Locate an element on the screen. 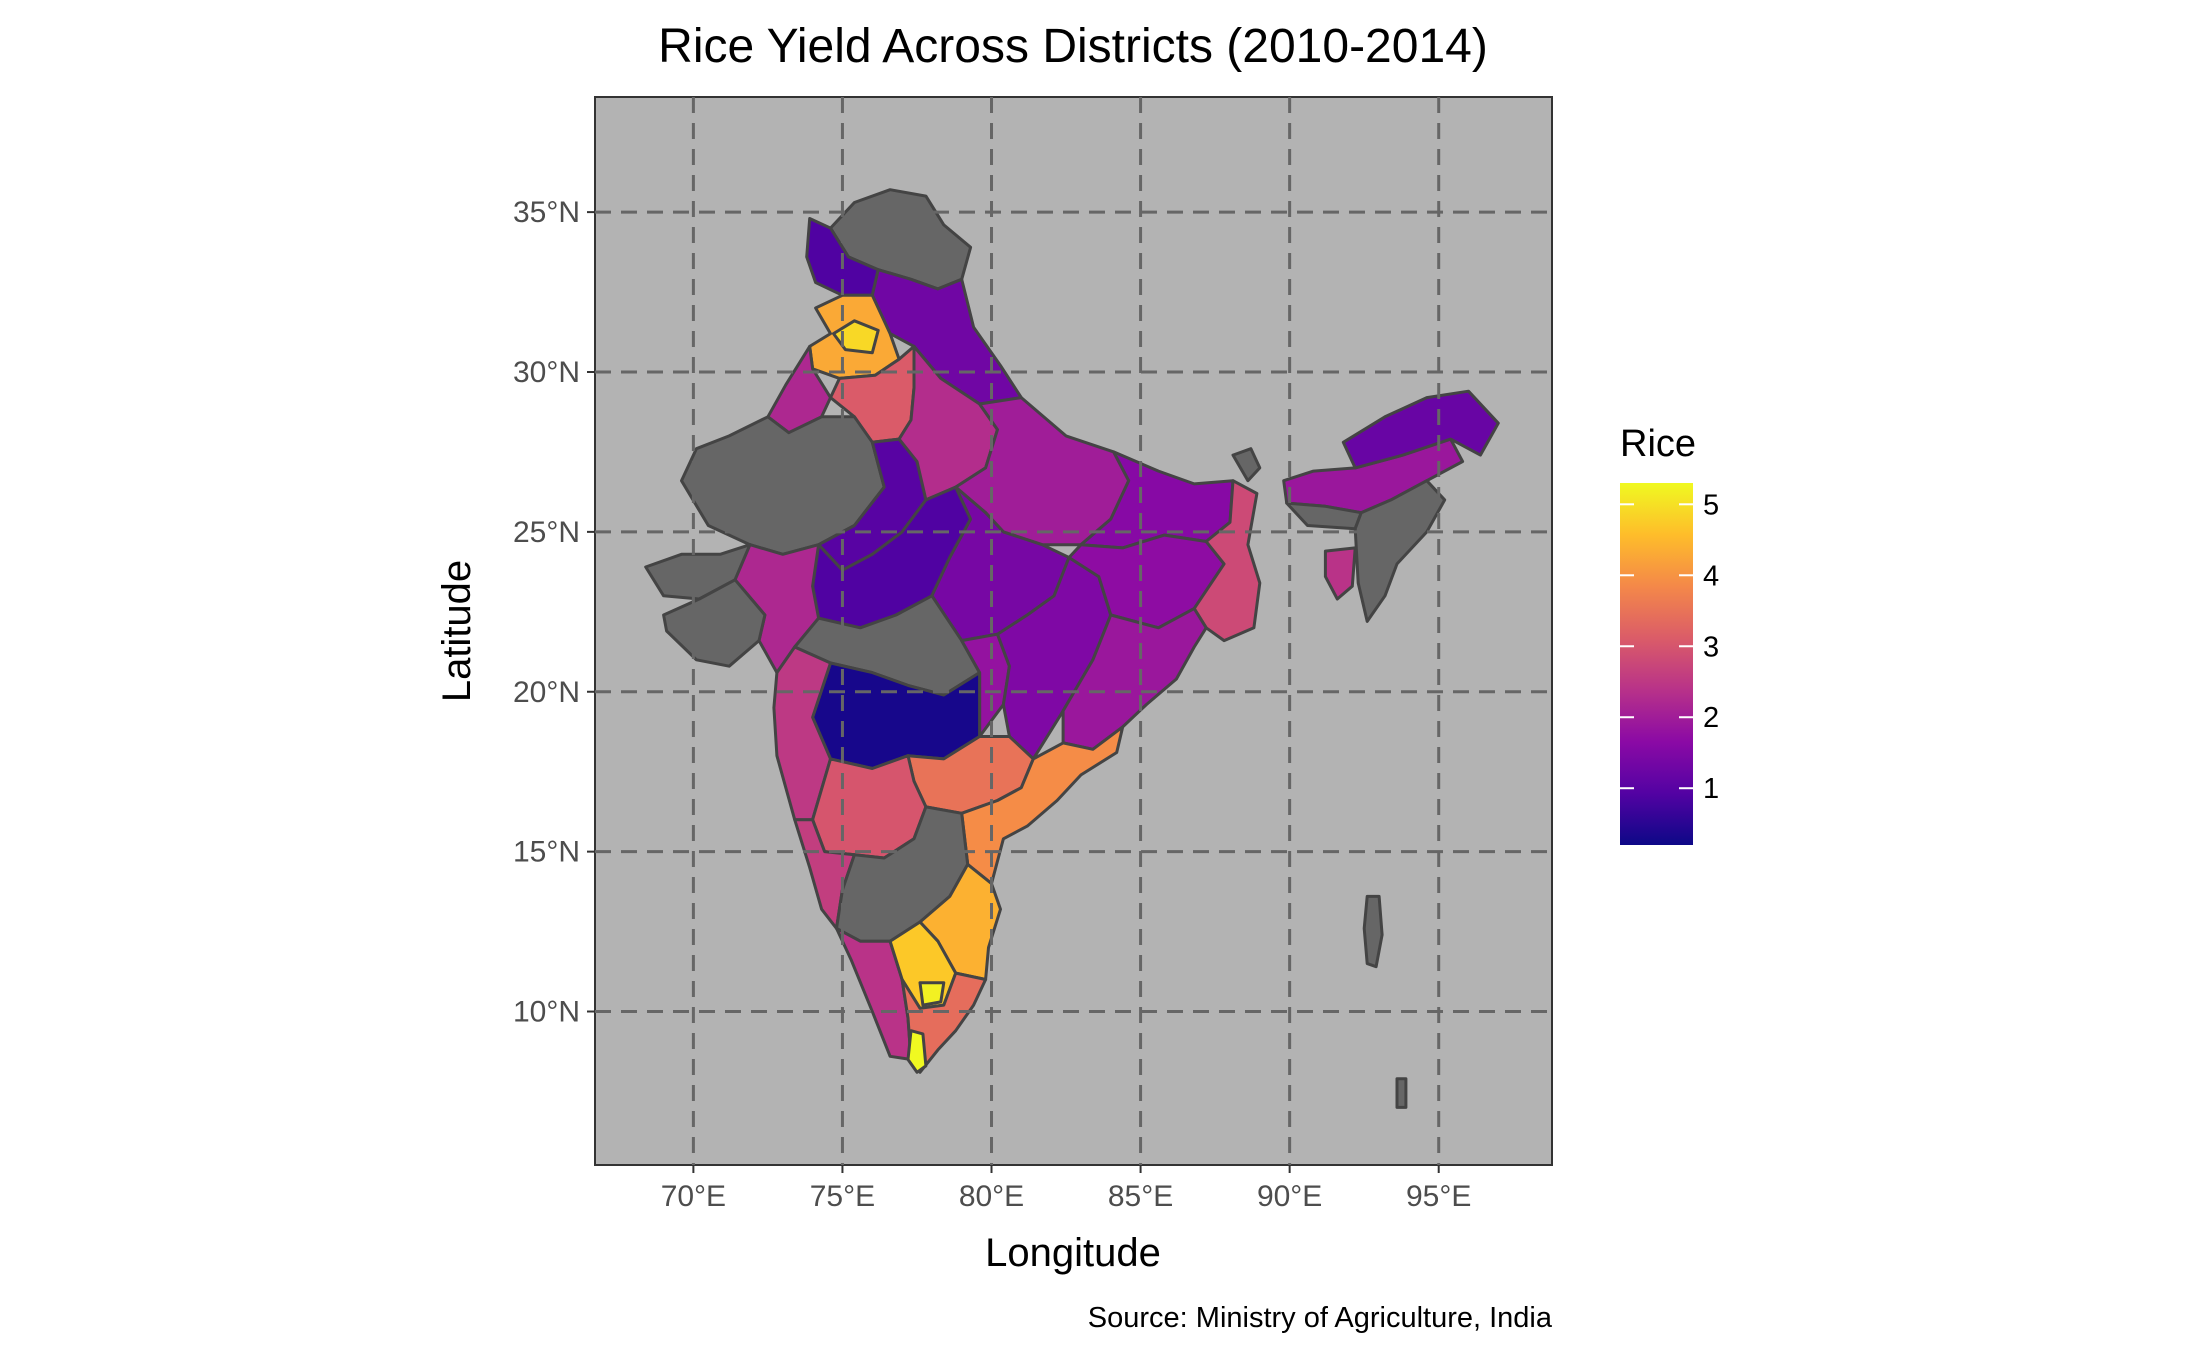 The height and width of the screenshot is (1351, 2187). y-tick-label: 10°N is located at coordinates (546, 1012).